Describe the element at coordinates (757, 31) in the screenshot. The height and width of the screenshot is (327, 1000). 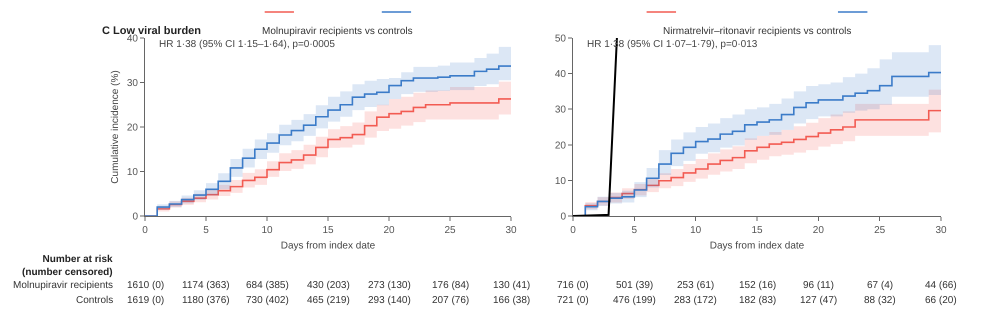
I see `legend-title: Nirmatrelvir–ritonavir recipients vs controls` at that location.